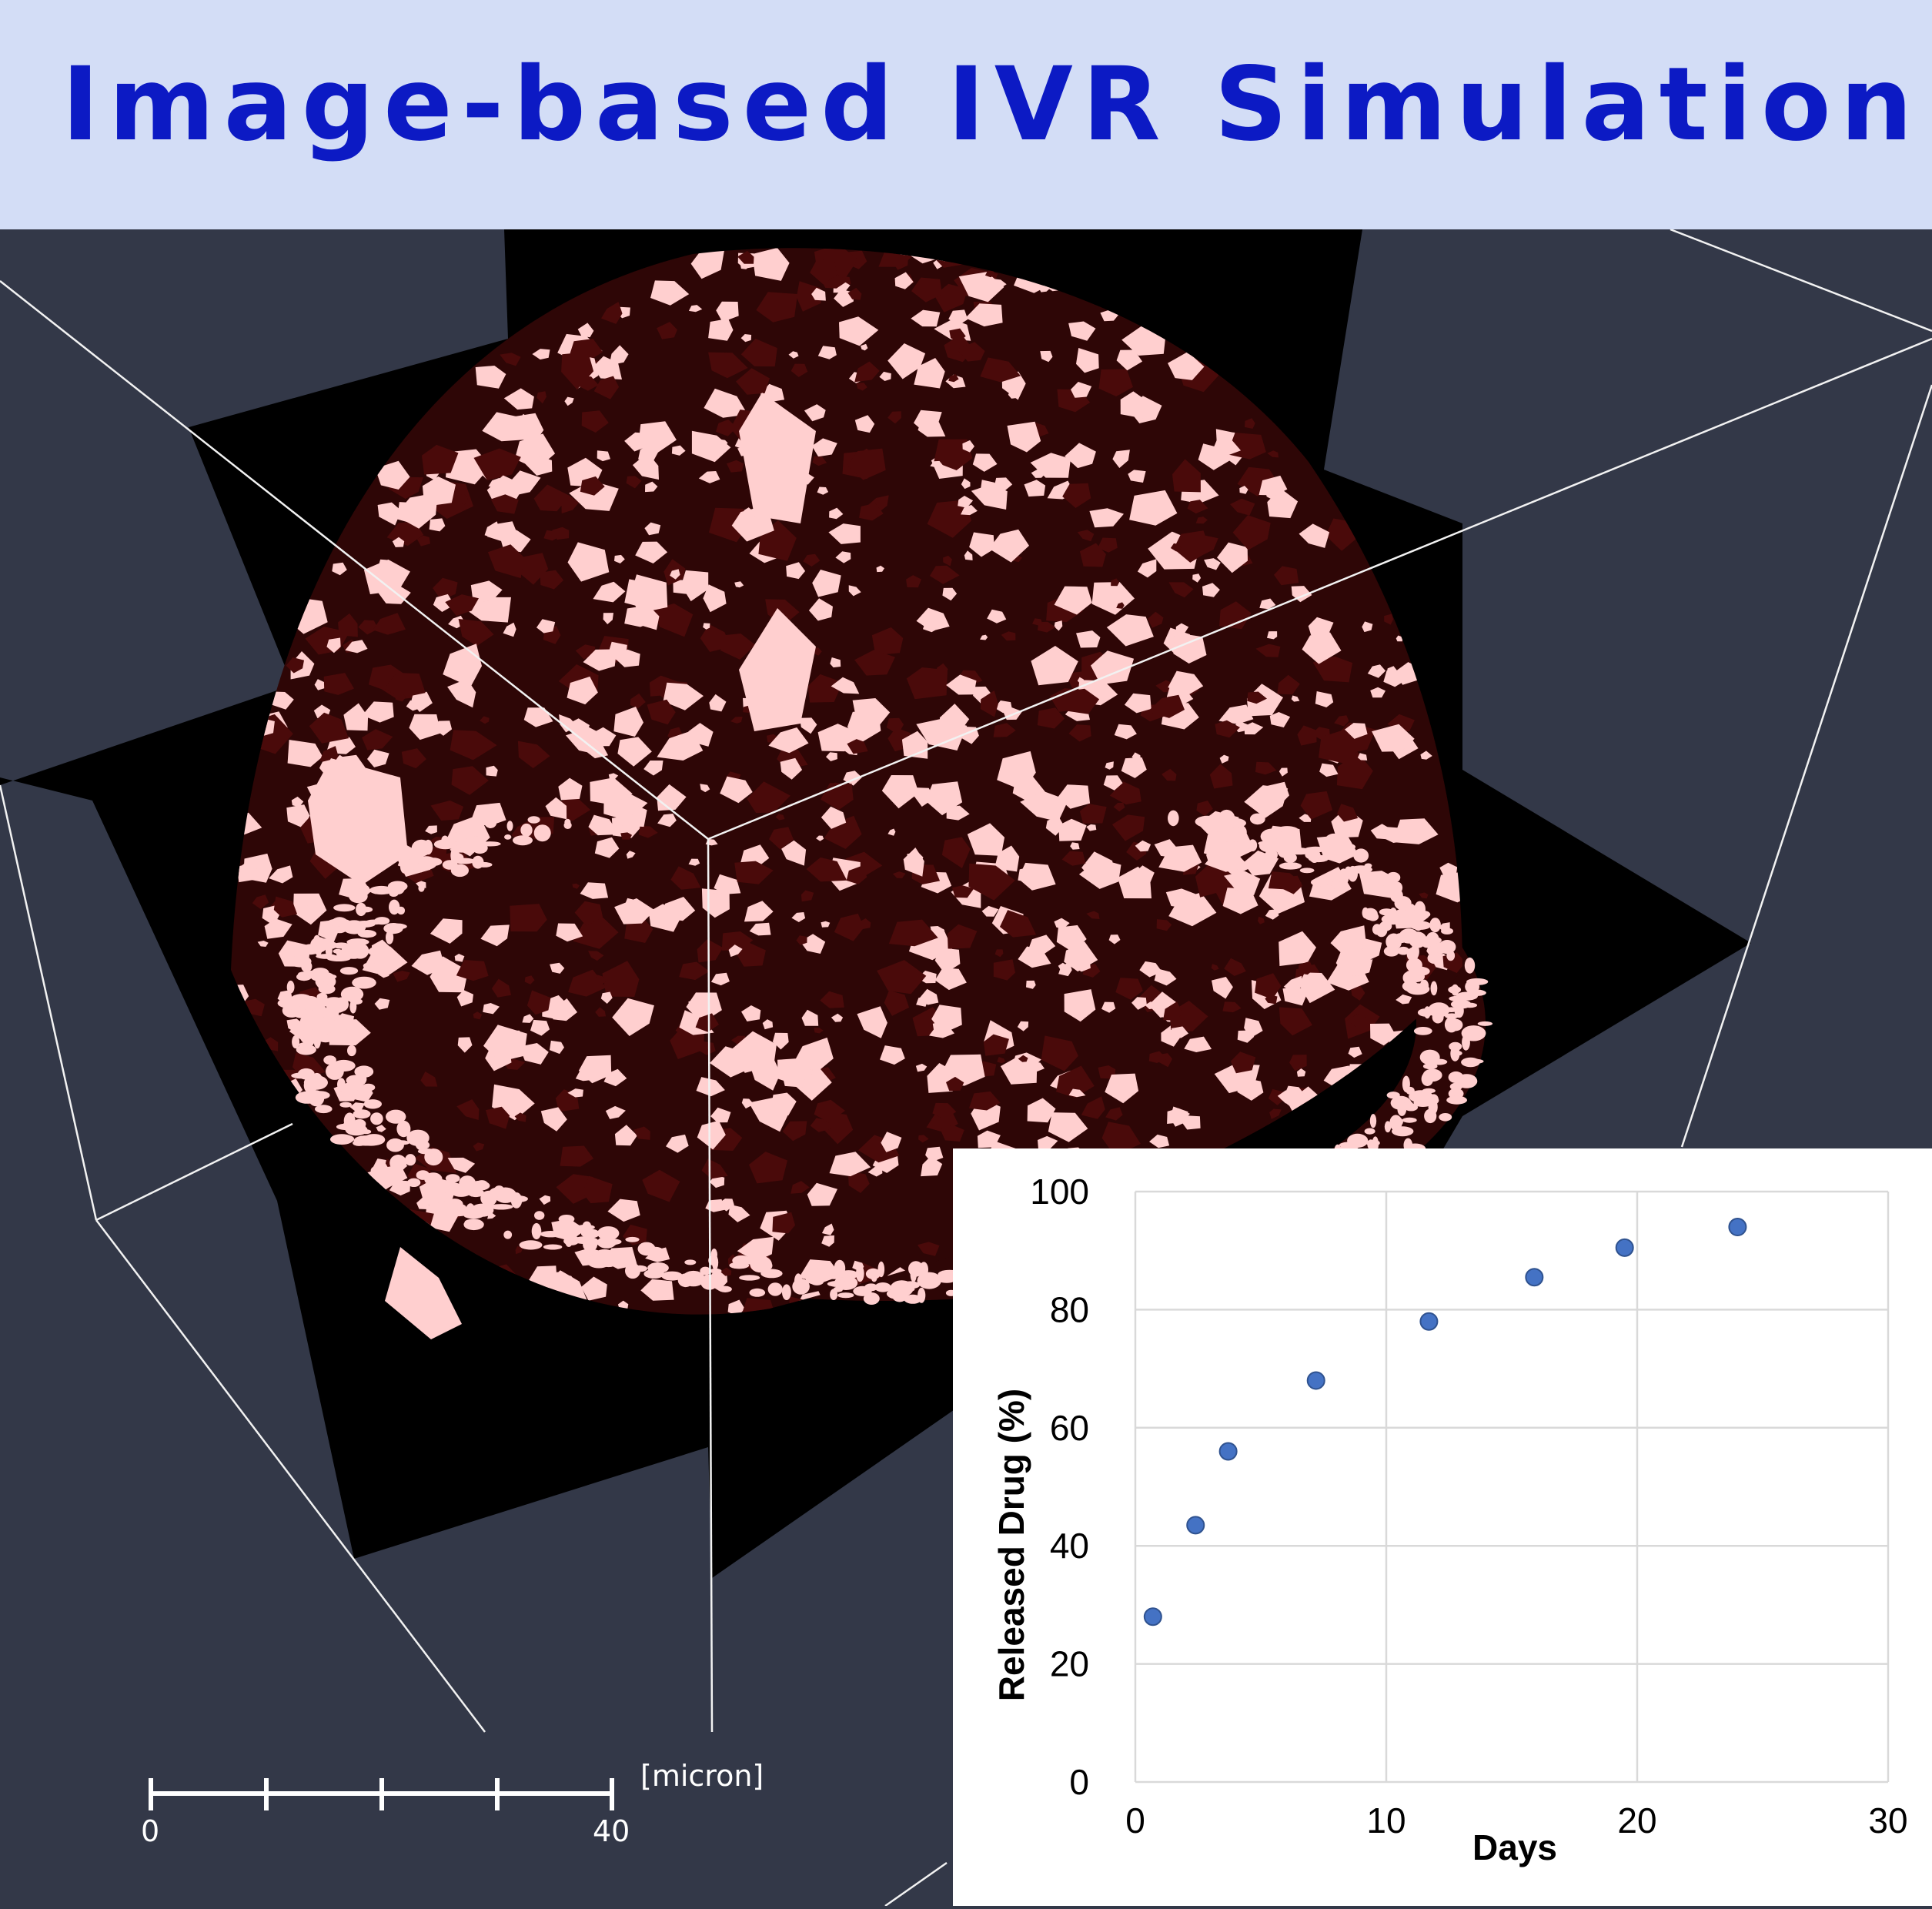  I want to click on data-point, so click(1315, 1380).